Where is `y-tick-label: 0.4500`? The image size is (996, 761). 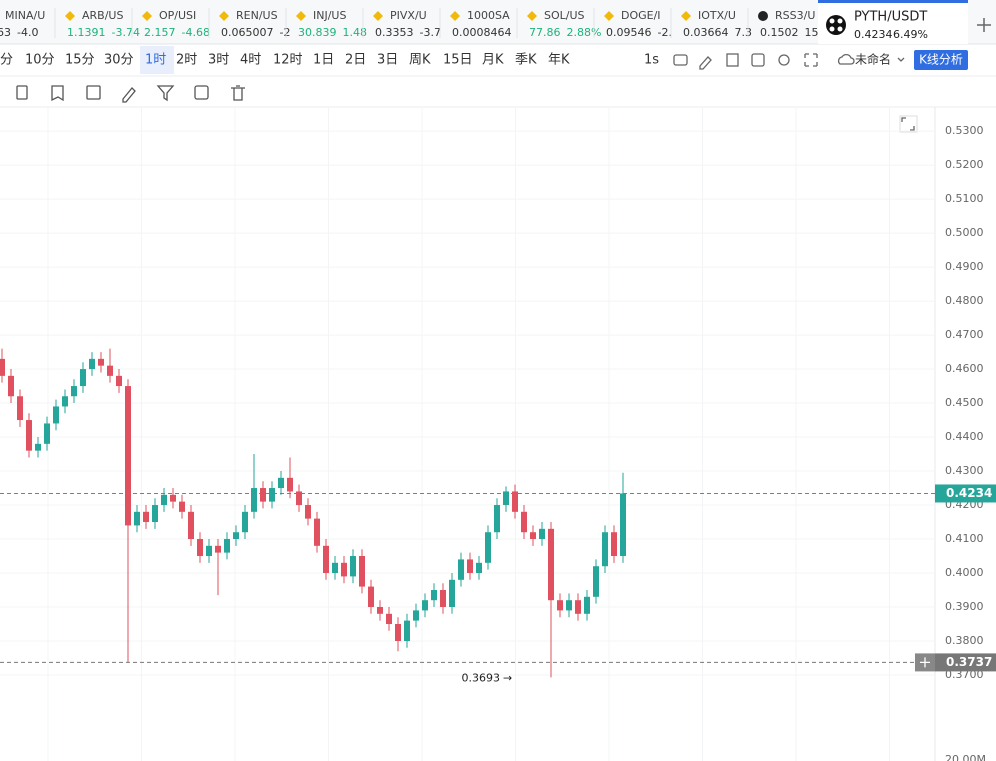
y-tick-label: 0.4500 is located at coordinates (964, 402).